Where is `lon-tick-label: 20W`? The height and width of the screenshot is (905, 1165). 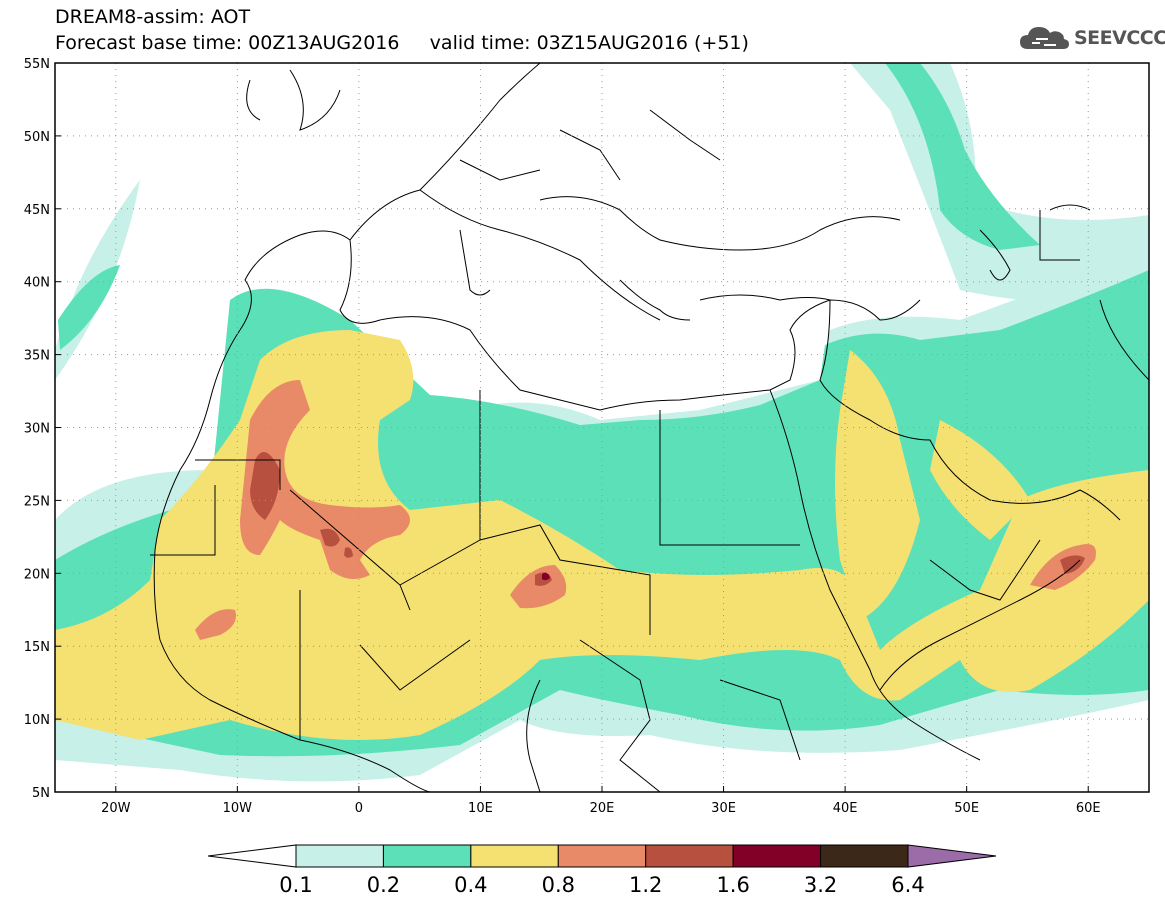 lon-tick-label: 20W is located at coordinates (116, 808).